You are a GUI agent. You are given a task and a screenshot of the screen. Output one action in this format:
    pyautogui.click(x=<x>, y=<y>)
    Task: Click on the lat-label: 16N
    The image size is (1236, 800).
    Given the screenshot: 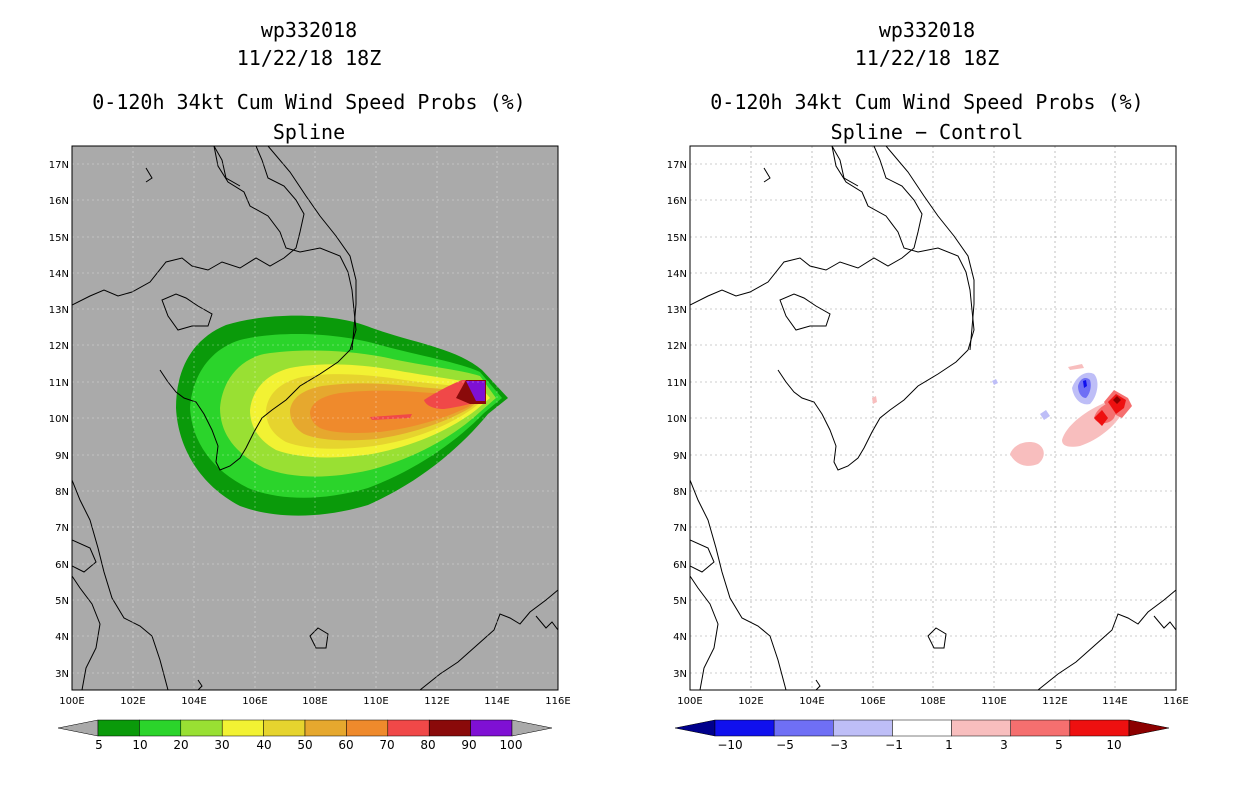 What is the action you would take?
    pyautogui.click(x=677, y=201)
    